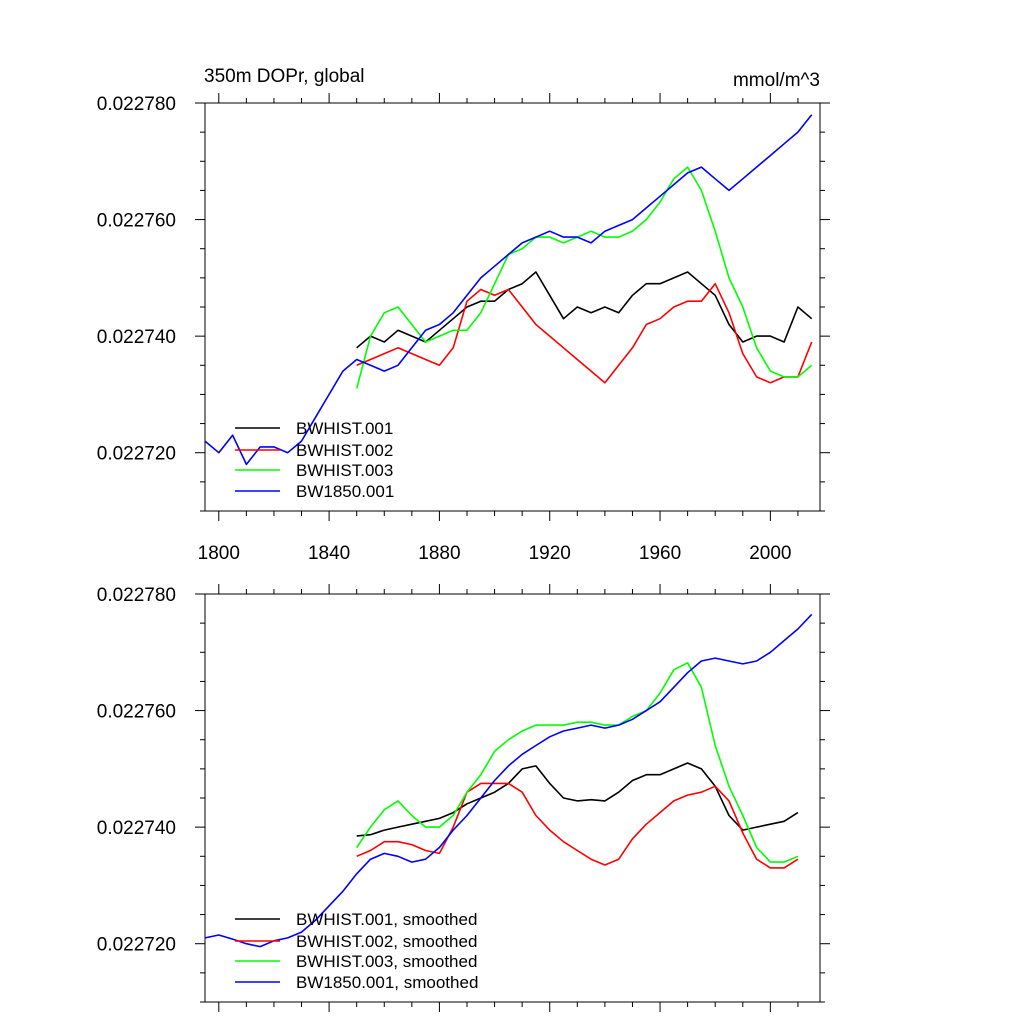 The height and width of the screenshot is (1024, 1024). I want to click on legend-label: BWHIST.001, so click(344, 428).